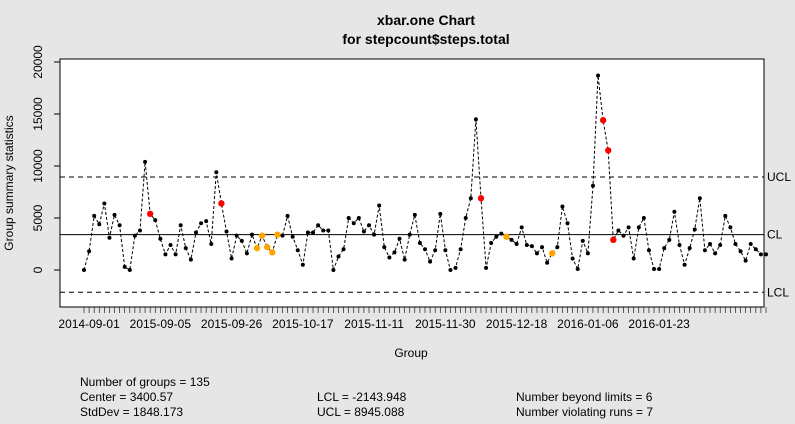 Image resolution: width=795 pixels, height=424 pixels. Describe the element at coordinates (38, 166) in the screenshot. I see `y-tick-label: 10000` at that location.